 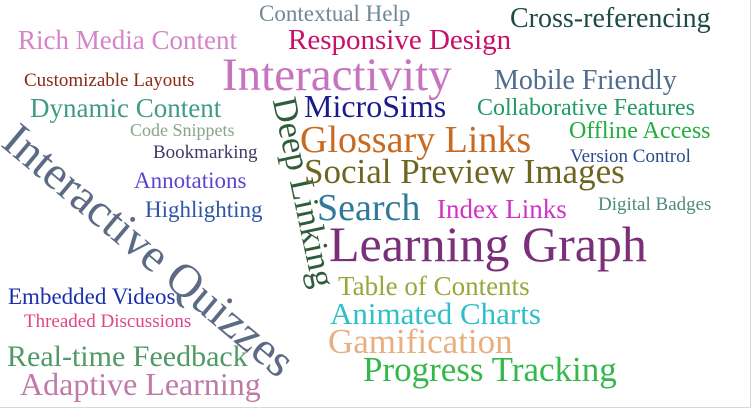 What do you see at coordinates (655, 204) in the screenshot?
I see `word-digital-badges: Digital Badges` at bounding box center [655, 204].